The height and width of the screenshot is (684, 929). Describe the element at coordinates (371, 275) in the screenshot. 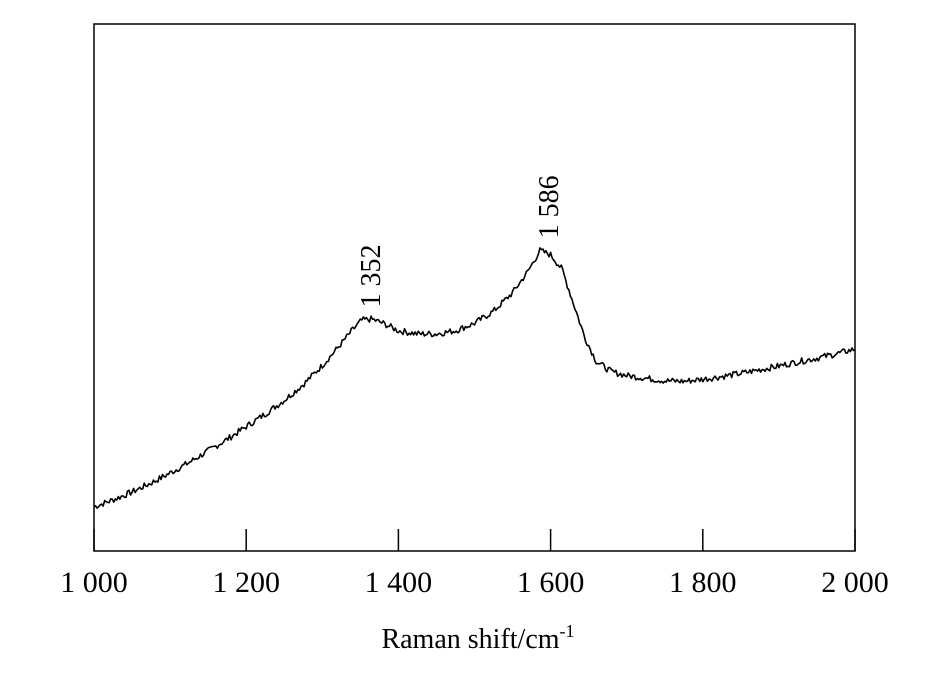

I see `peak-label: 1 352` at that location.